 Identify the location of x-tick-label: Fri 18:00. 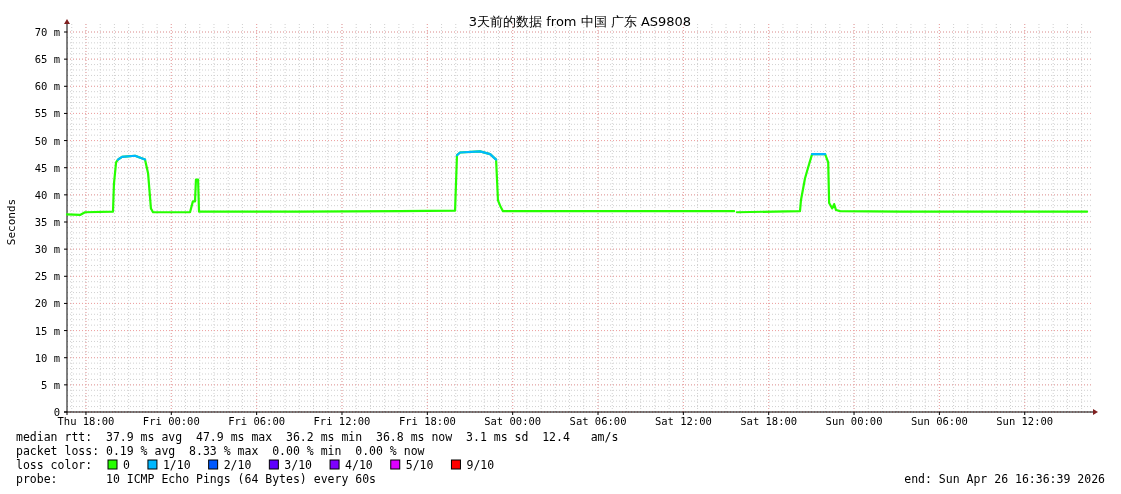
(427, 421).